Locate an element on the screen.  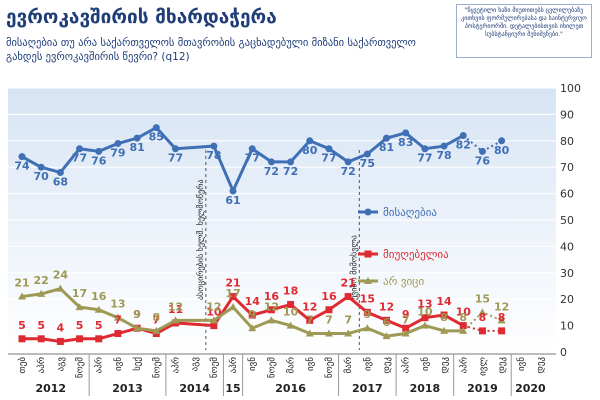
x-tick-label: სექ is located at coordinates (137, 364).